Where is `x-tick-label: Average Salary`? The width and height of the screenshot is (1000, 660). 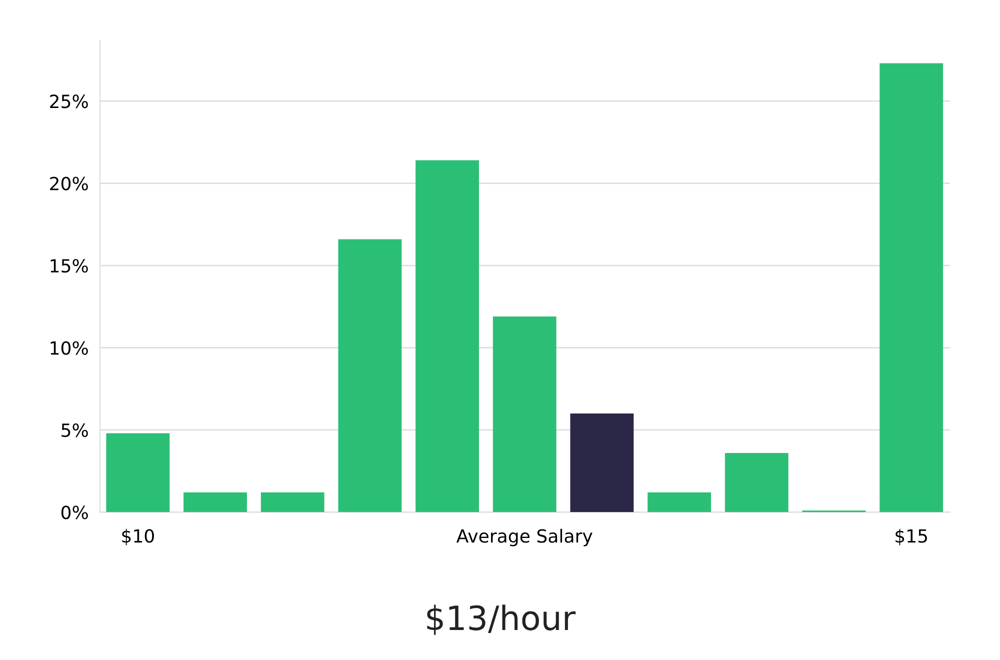
x-tick-label: Average Salary is located at coordinates (524, 537).